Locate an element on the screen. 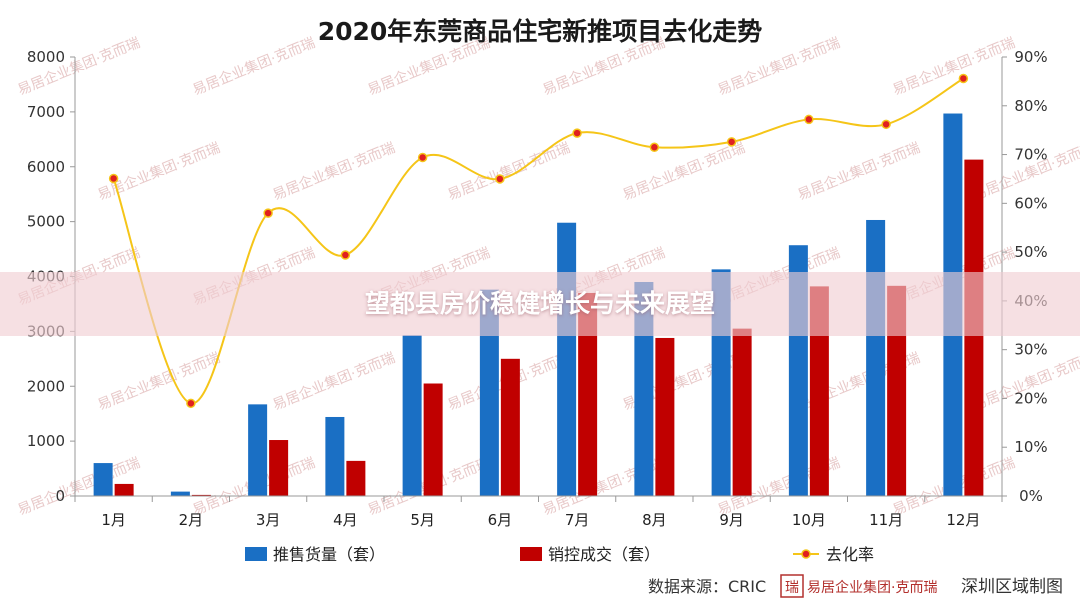 The height and width of the screenshot is (608, 1080). x-tick-label-3: 4月 is located at coordinates (345, 520).